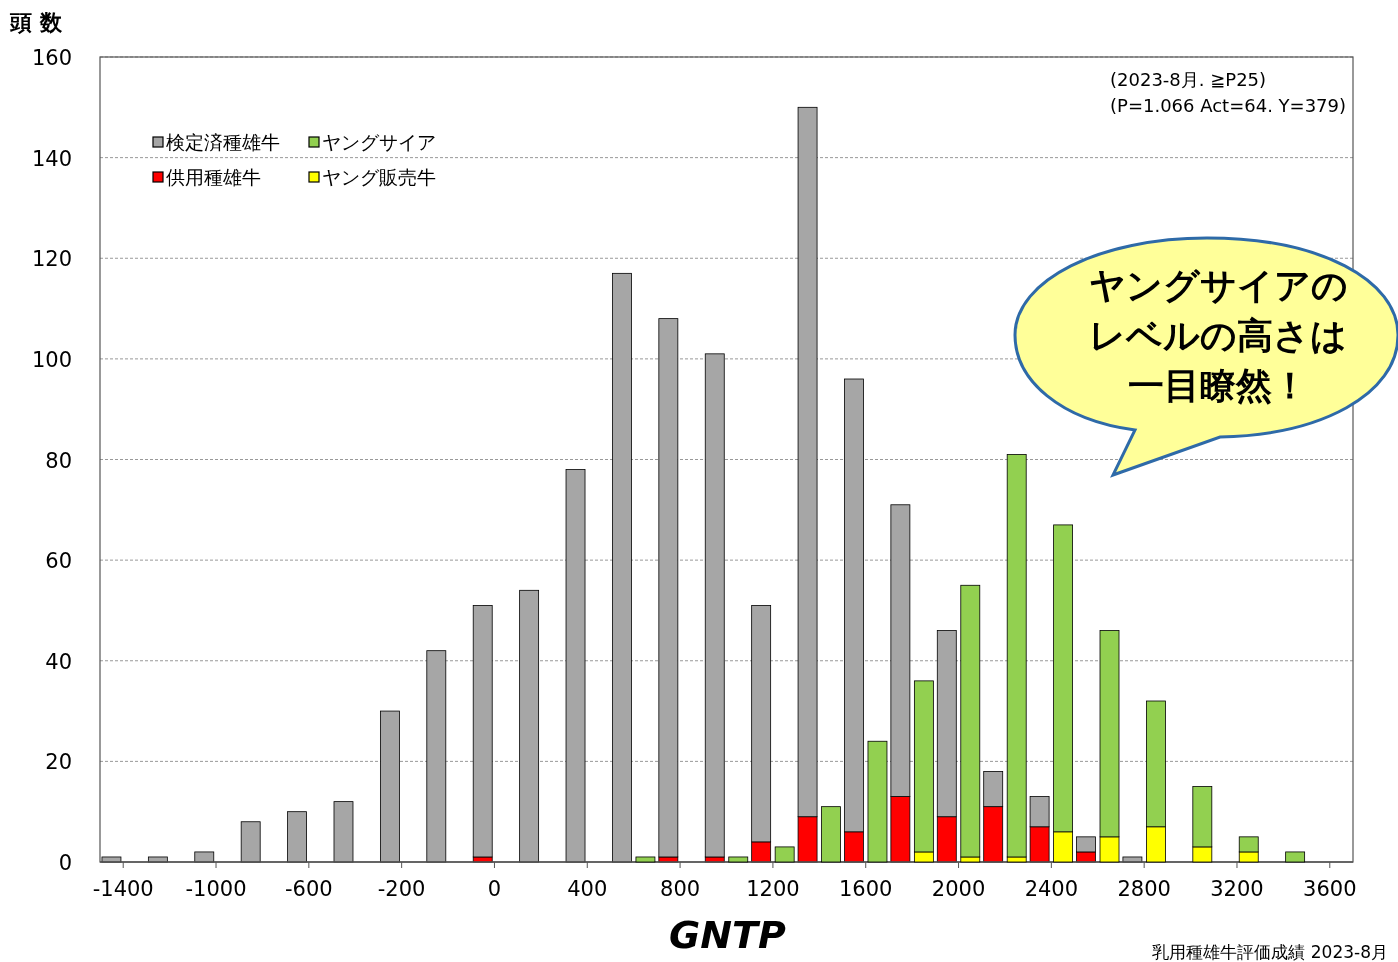  I want to click on x-tick-label: 800, so click(680, 889).